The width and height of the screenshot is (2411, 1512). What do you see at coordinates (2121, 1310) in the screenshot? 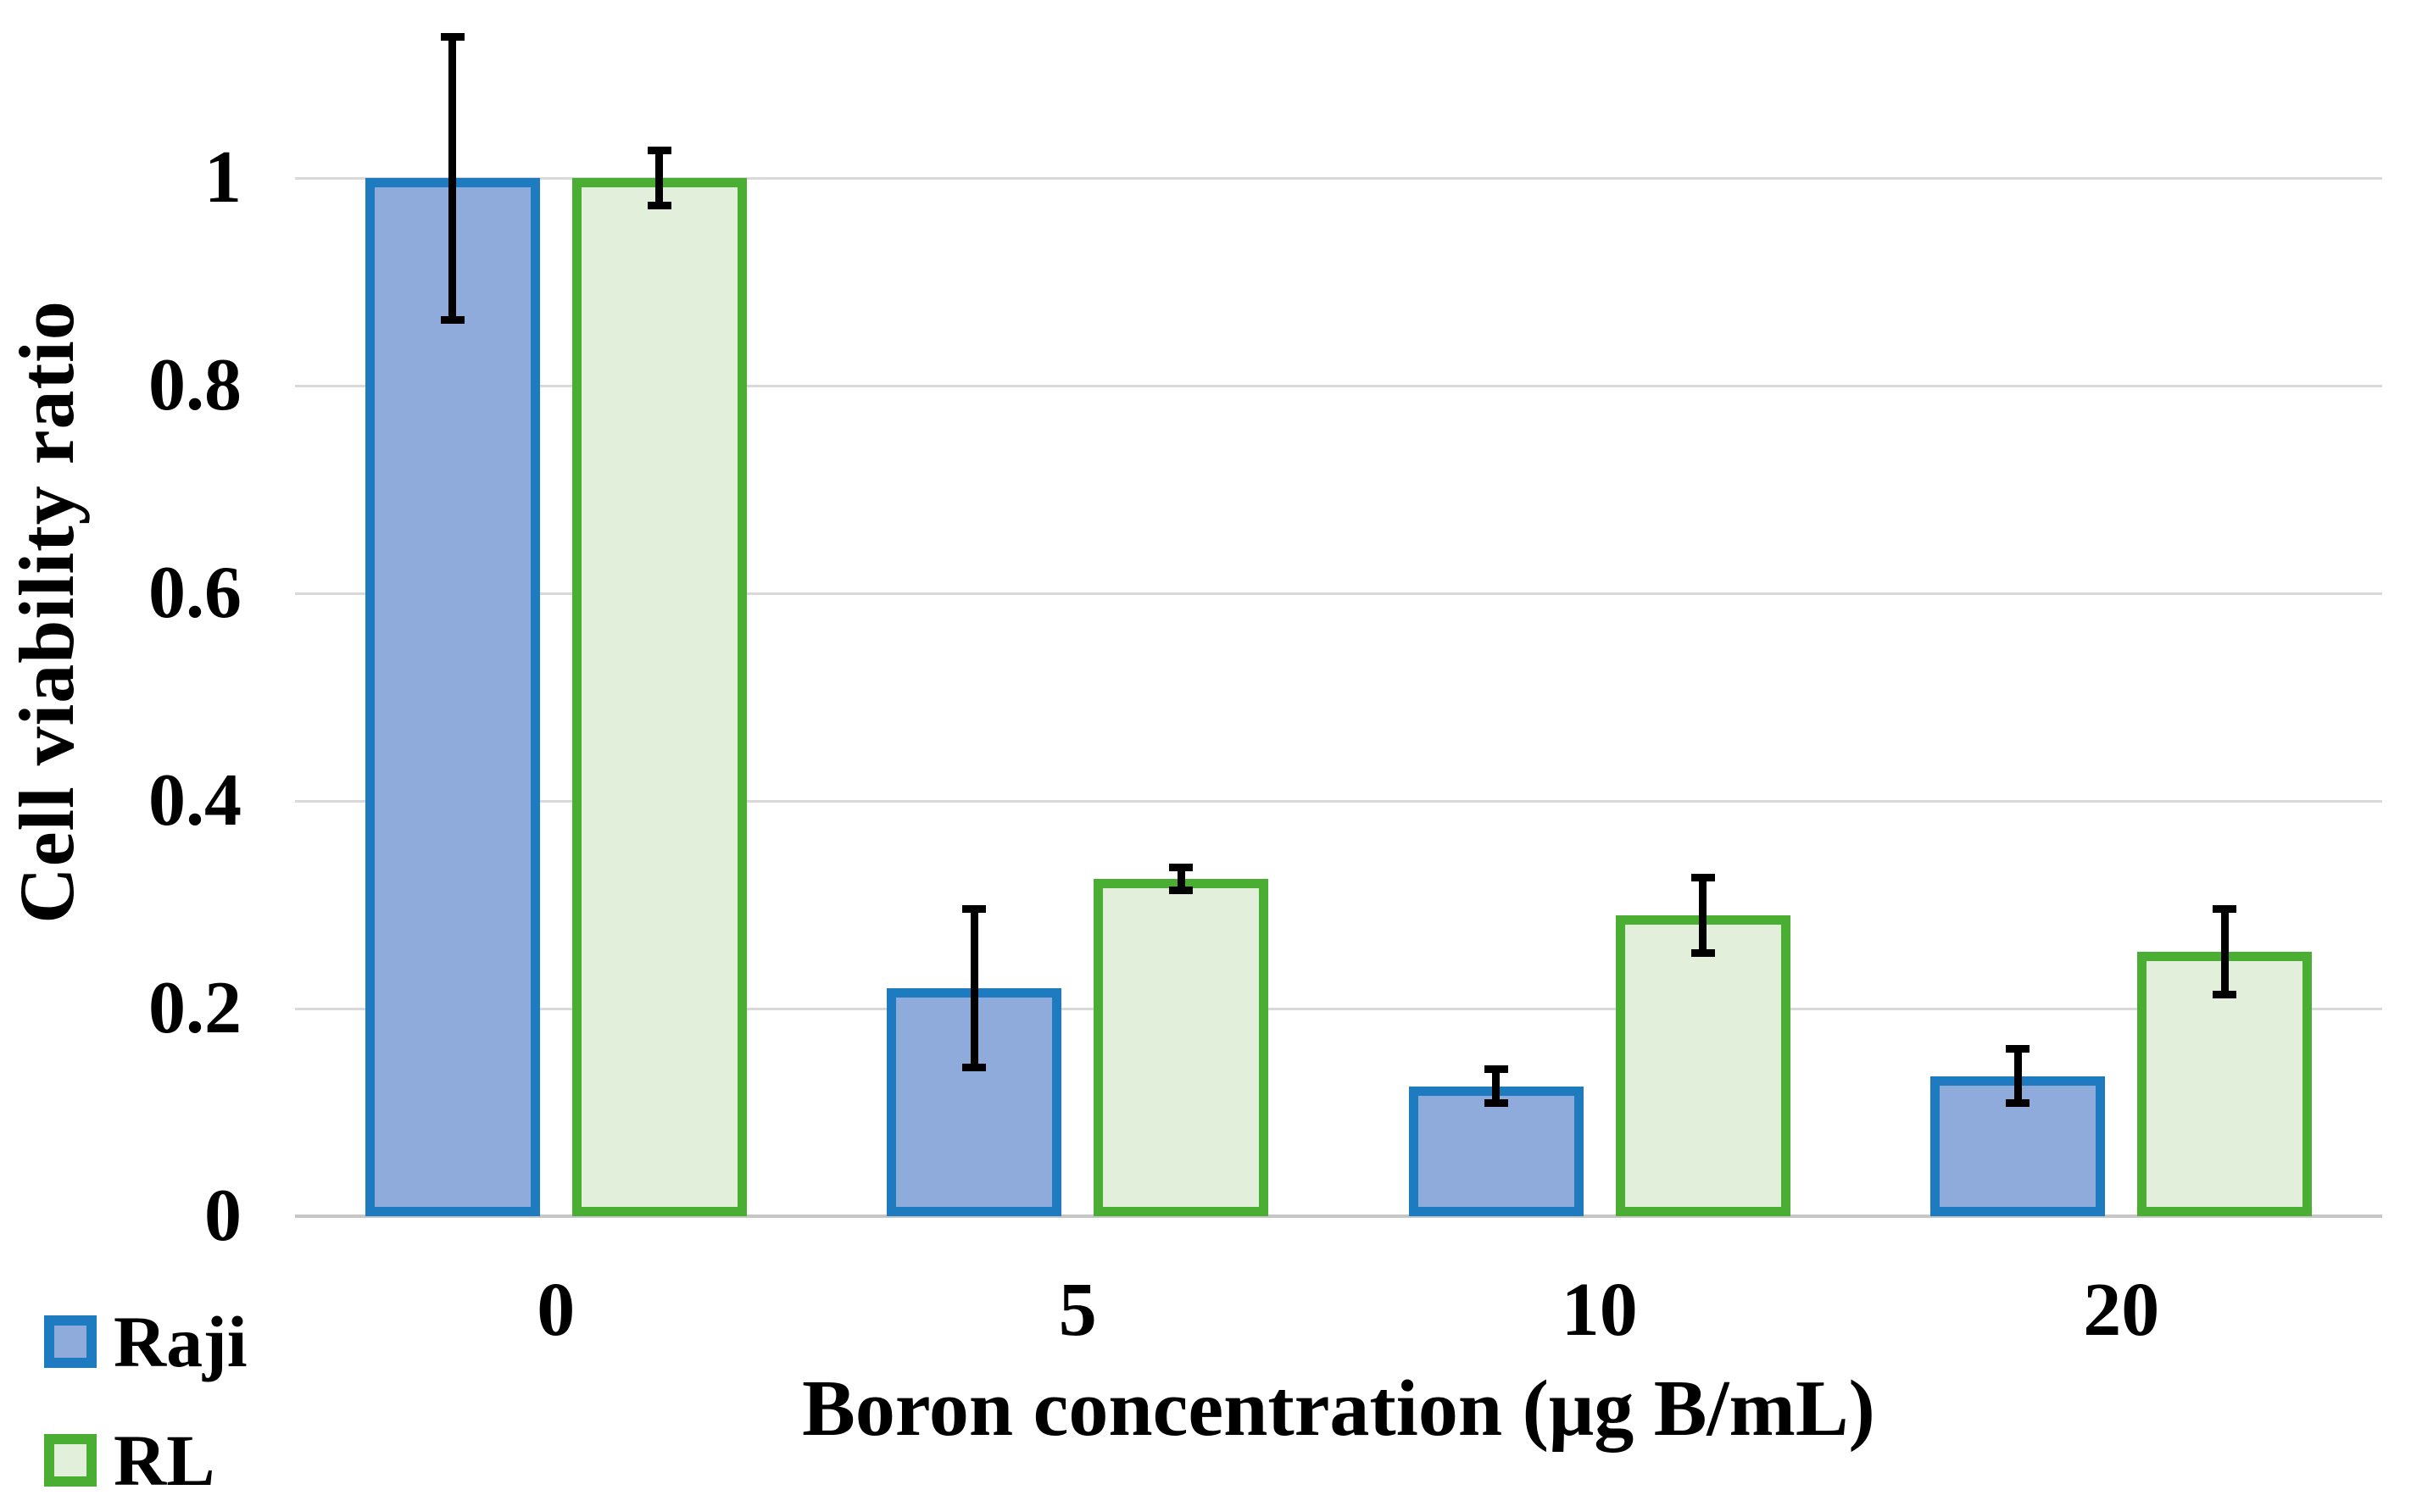
I see `x-tick-label: 20` at bounding box center [2121, 1310].